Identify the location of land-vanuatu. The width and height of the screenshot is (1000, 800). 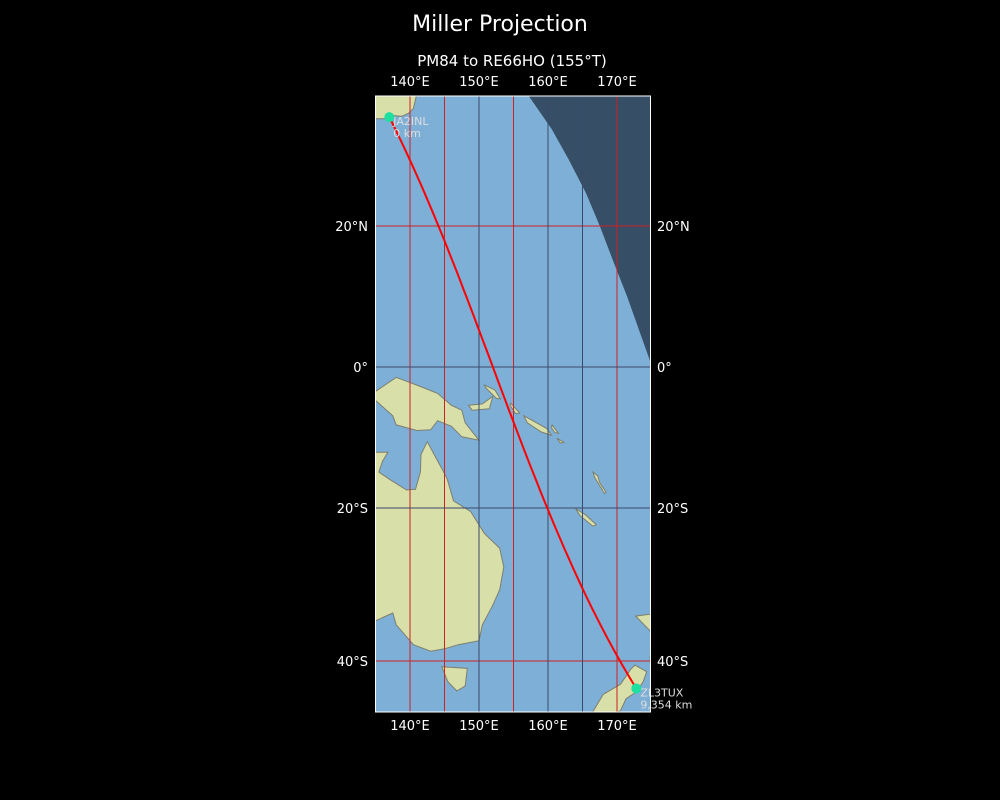
(599, 482).